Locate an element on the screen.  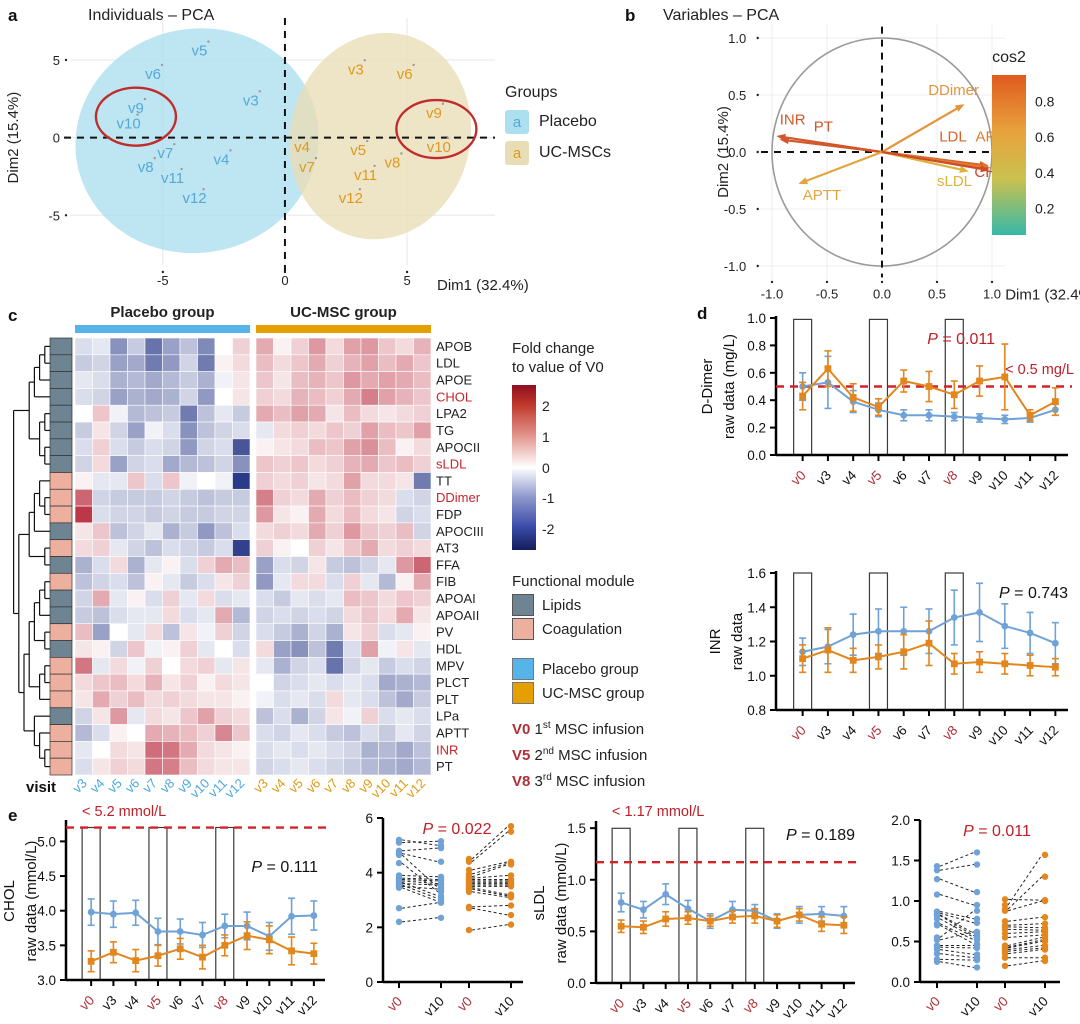
cos2-colorbar is located at coordinates (1009, 155).